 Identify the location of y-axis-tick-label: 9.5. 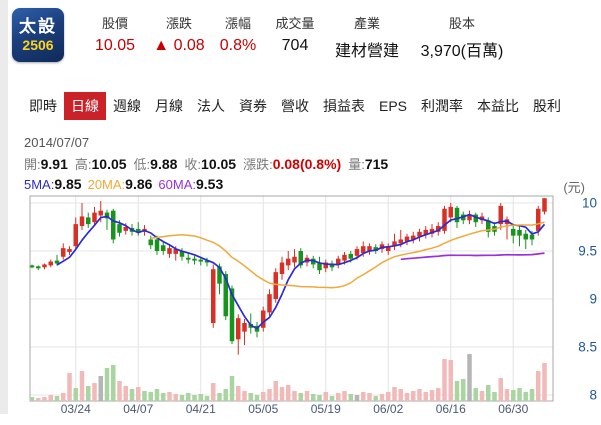
(587, 251).